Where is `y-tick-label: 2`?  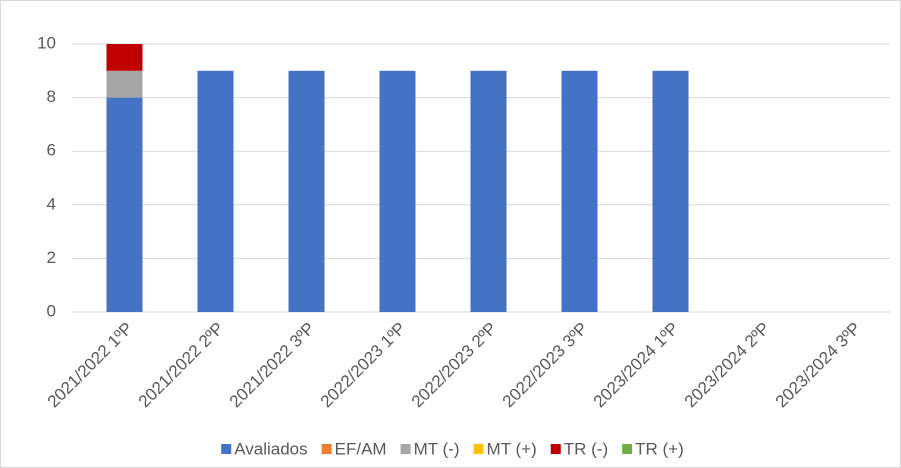
y-tick-label: 2 is located at coordinates (51, 257).